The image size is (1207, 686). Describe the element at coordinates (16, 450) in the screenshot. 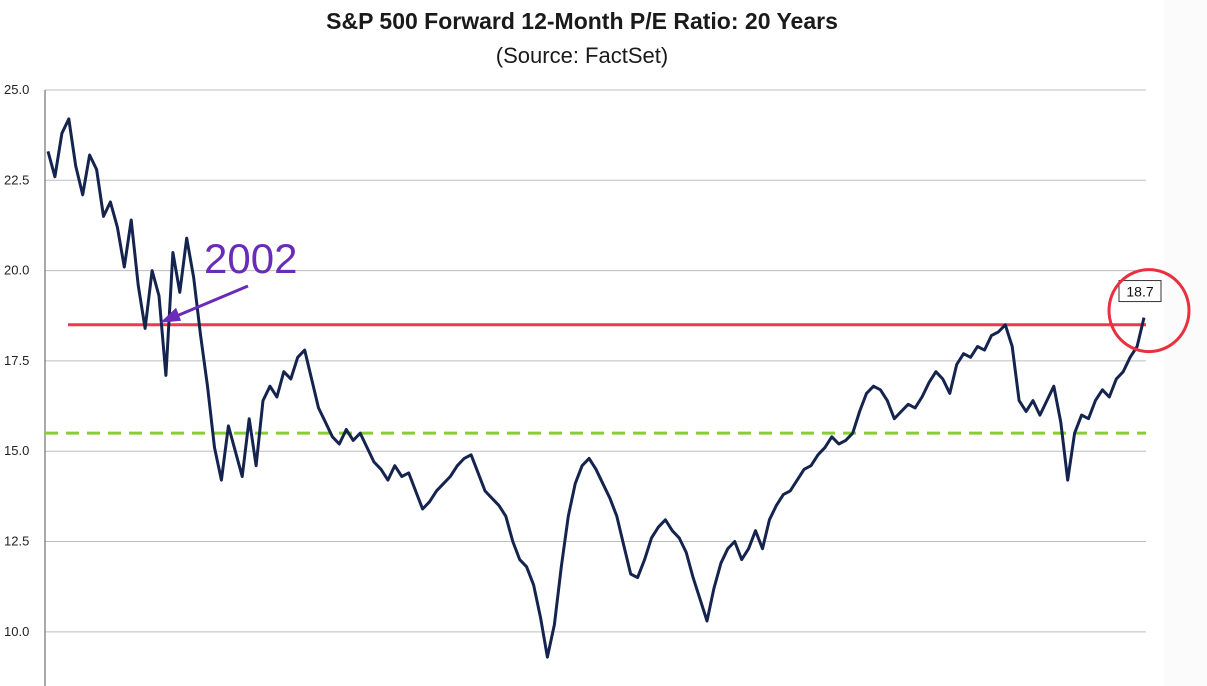

I see `y-tick-label: 15.0` at that location.